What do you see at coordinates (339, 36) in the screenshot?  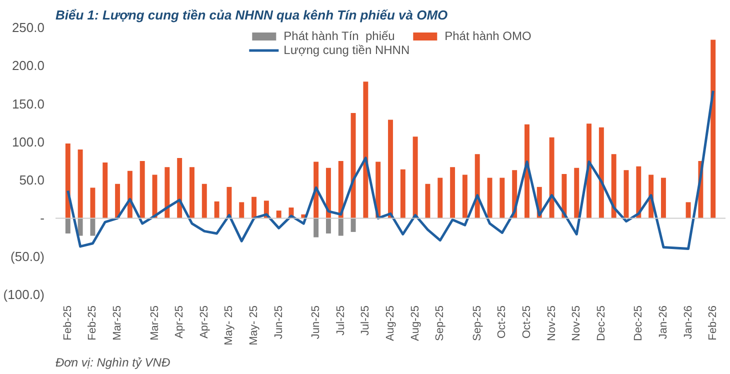 I see `legend-label: Phát hành Tín phiếu` at bounding box center [339, 36].